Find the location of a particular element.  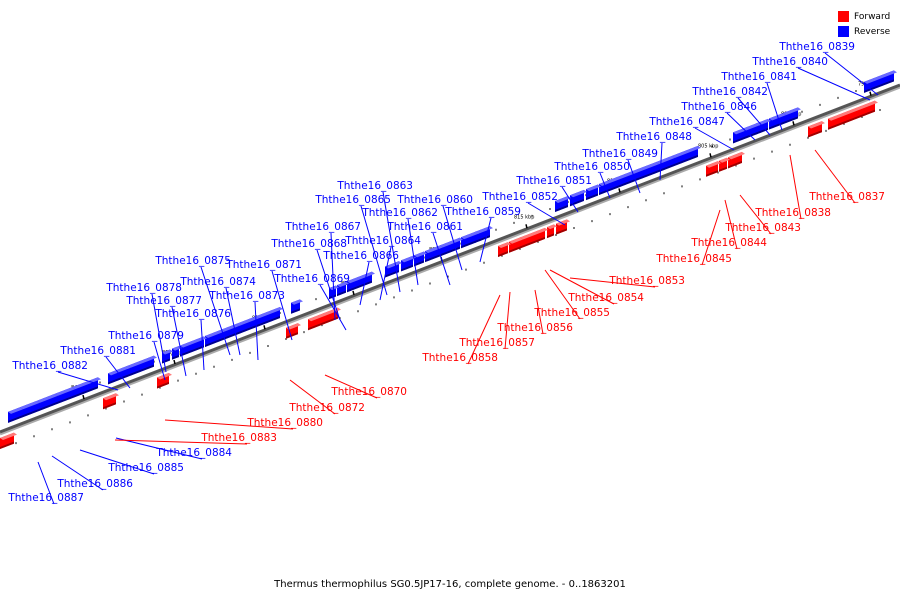

reverse-gene-label: Ththe16_0863 is located at coordinates (374, 186).